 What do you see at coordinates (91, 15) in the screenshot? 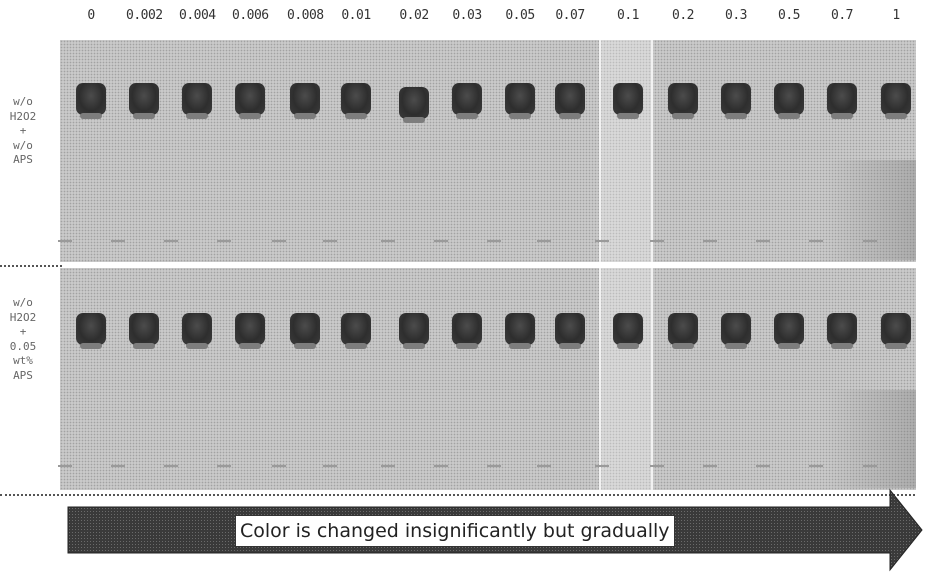
I see `concentration-label: 0` at bounding box center [91, 15].